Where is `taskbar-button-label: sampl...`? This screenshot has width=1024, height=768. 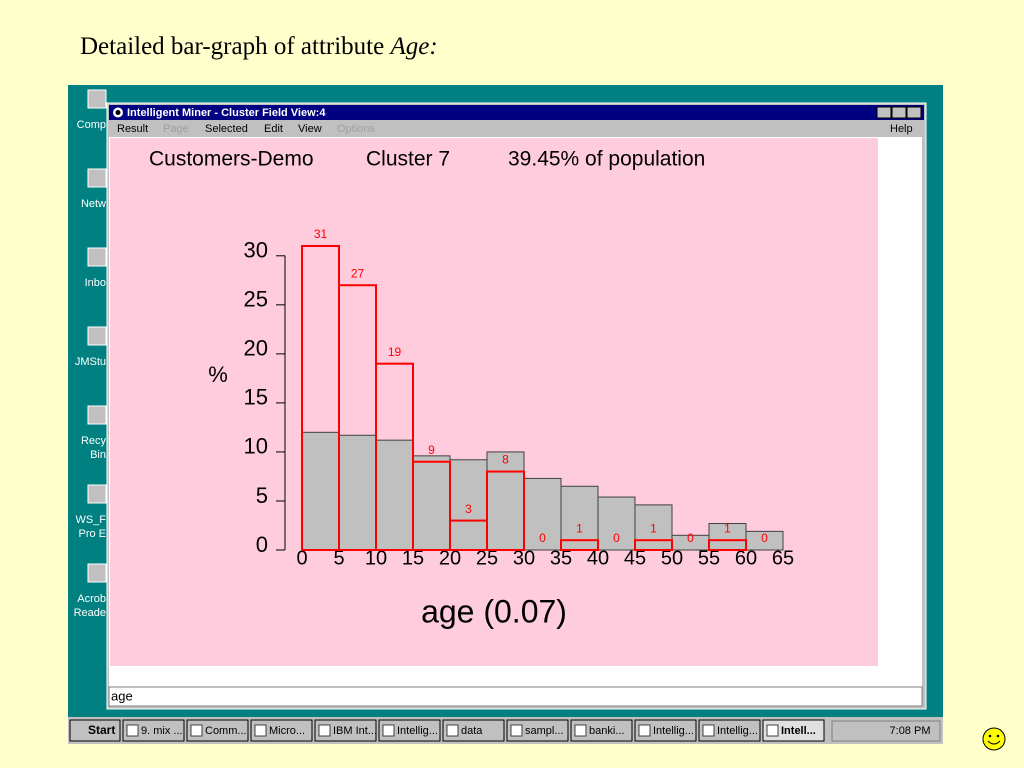
taskbar-button-label: sampl... is located at coordinates (544, 731).